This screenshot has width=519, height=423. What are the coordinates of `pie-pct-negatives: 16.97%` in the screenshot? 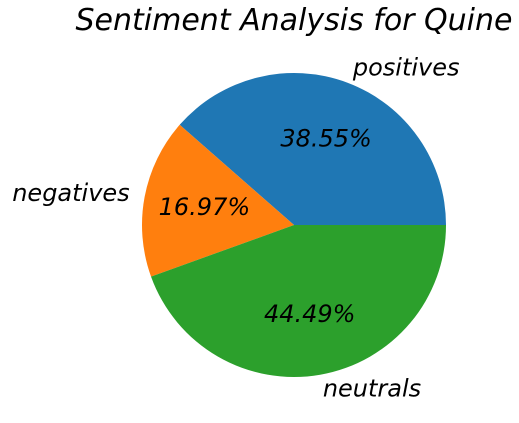 It's located at (205, 207).